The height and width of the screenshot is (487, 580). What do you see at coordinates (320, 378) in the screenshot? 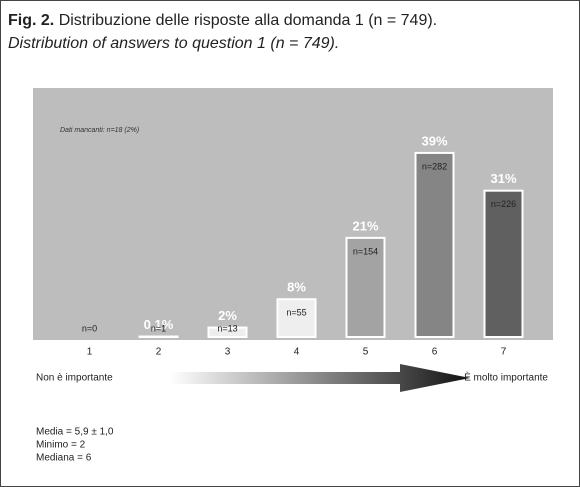
I see `scale-arrow` at bounding box center [320, 378].